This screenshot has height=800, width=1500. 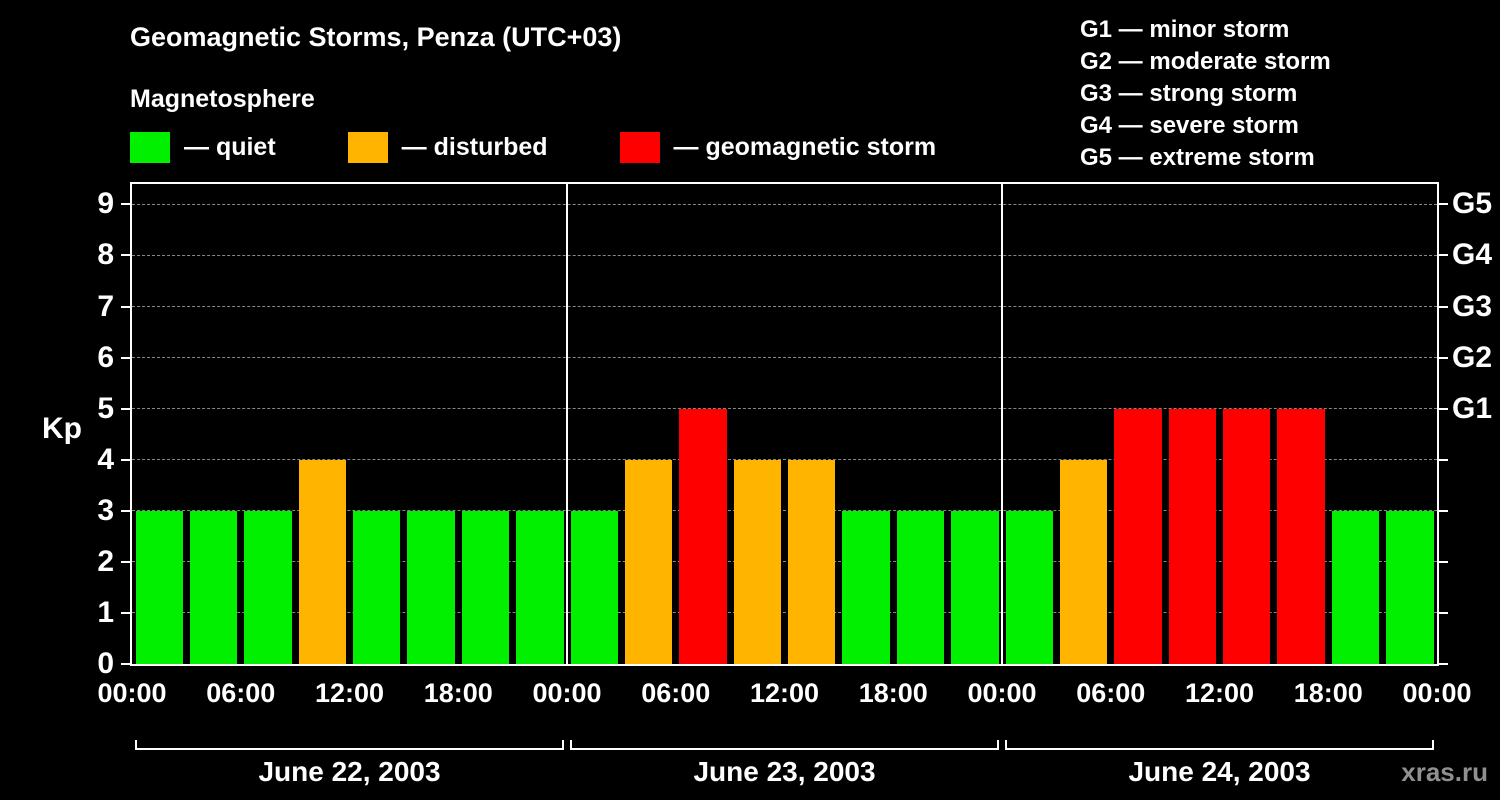 What do you see at coordinates (1219, 771) in the screenshot?
I see `date-label: June 24, 2003` at bounding box center [1219, 771].